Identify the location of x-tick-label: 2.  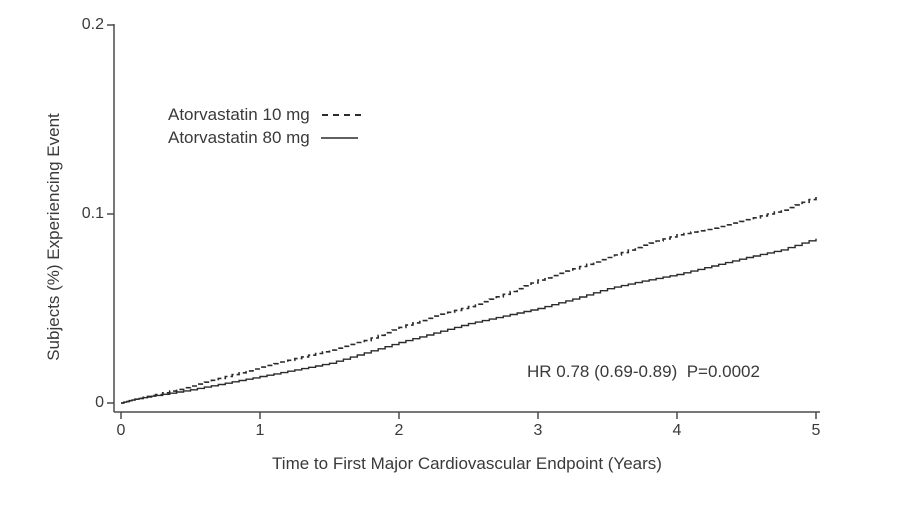
(399, 430).